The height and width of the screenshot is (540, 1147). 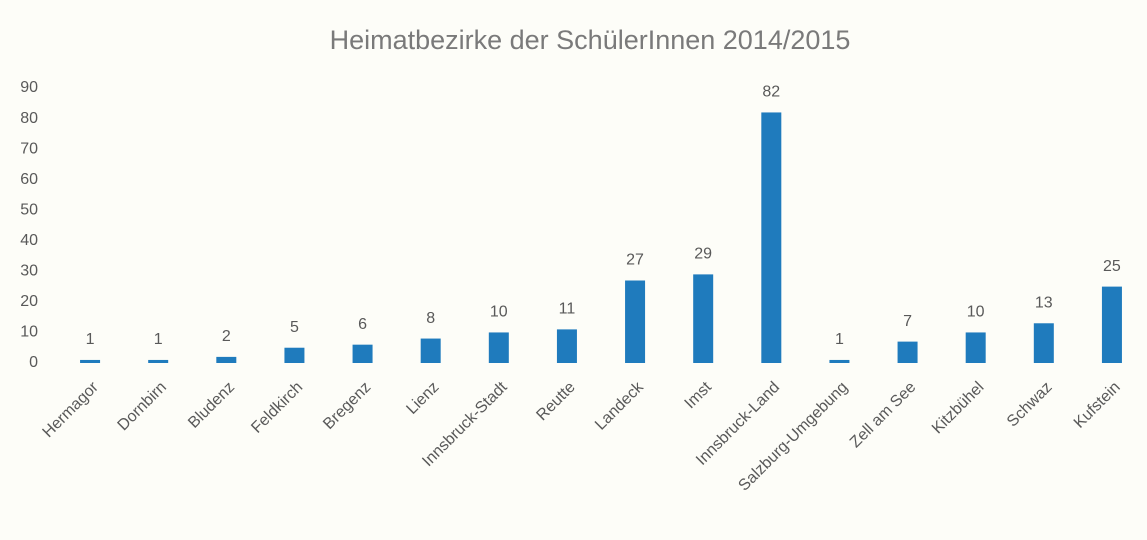 I want to click on x-tick-label: Reutte, so click(x=555, y=401).